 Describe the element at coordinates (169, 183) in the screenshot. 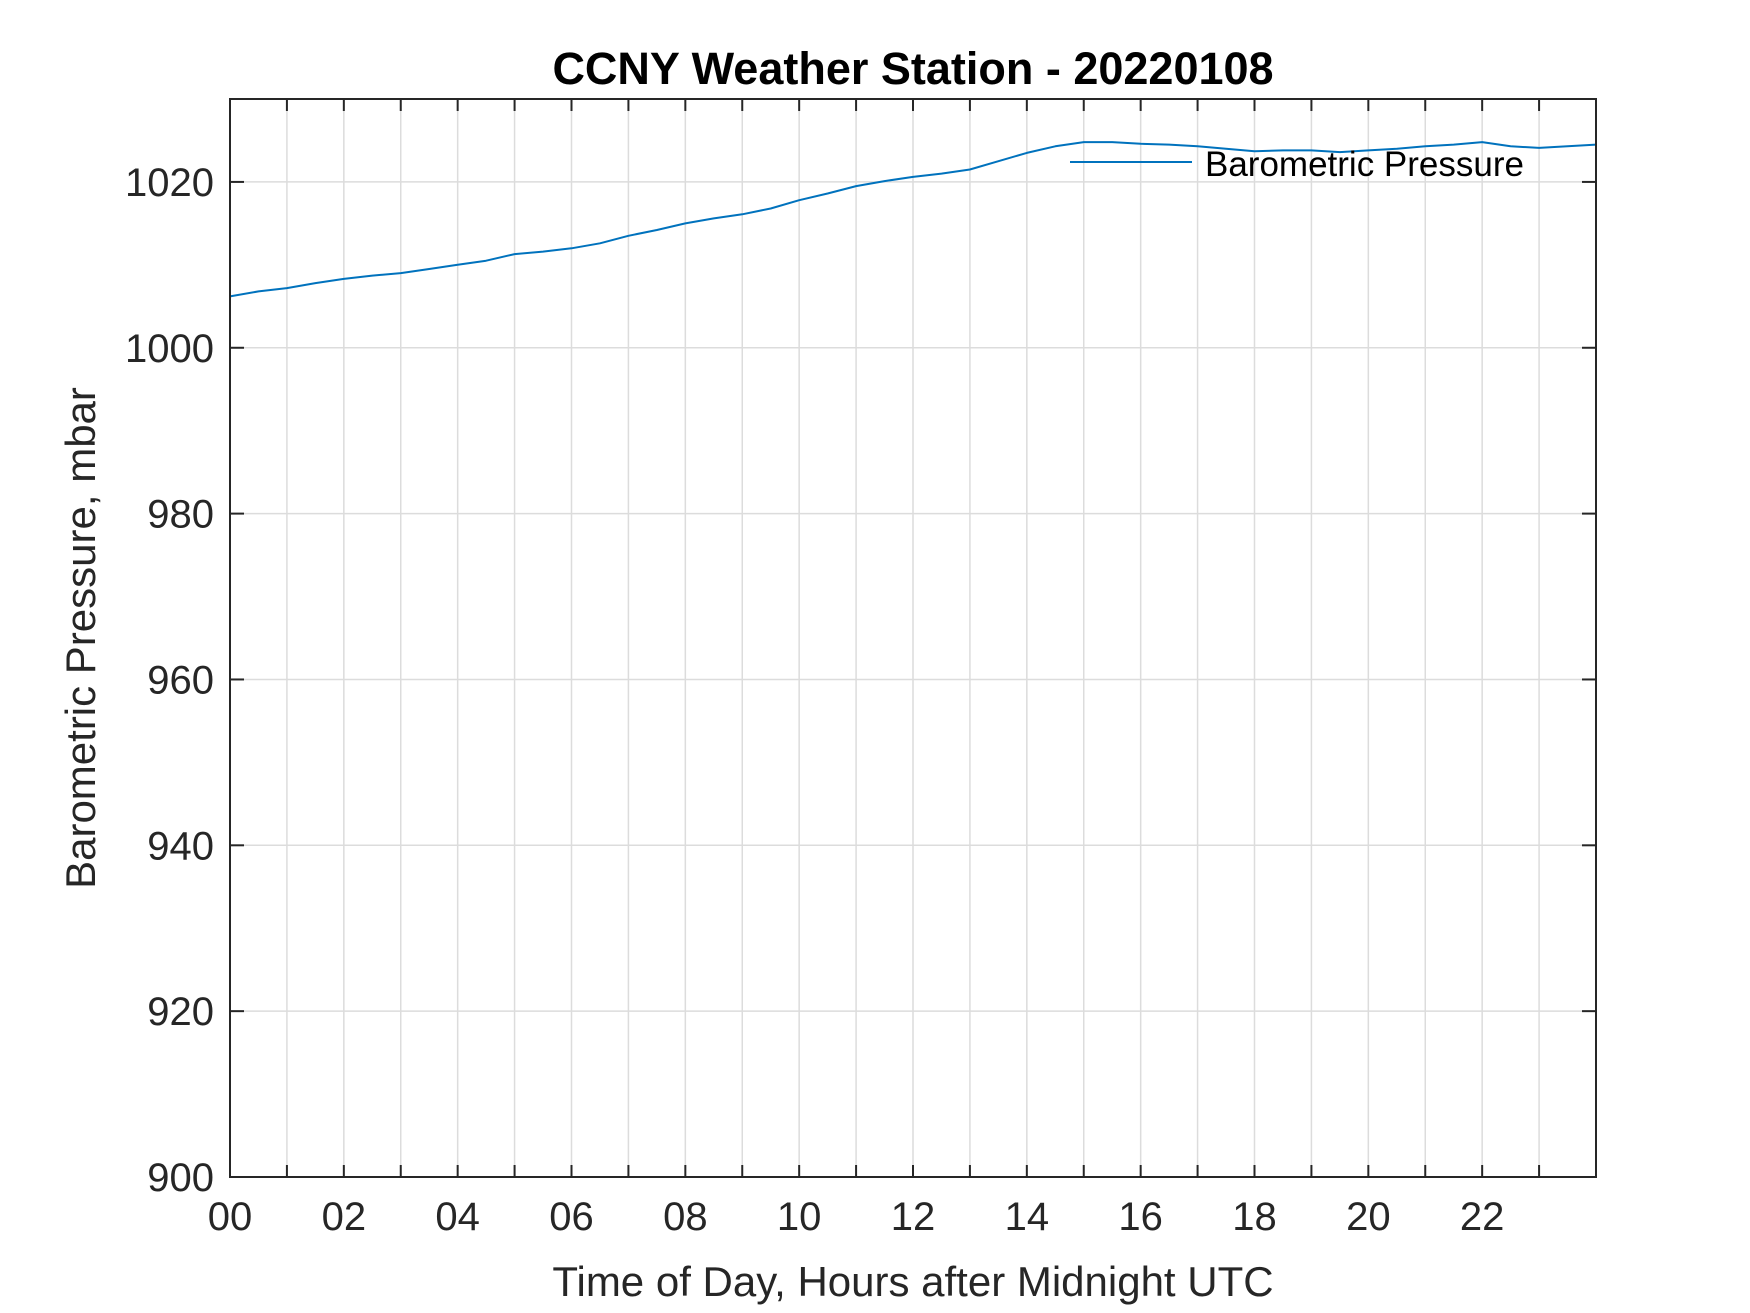

I see `y-tick-label: 1020` at that location.